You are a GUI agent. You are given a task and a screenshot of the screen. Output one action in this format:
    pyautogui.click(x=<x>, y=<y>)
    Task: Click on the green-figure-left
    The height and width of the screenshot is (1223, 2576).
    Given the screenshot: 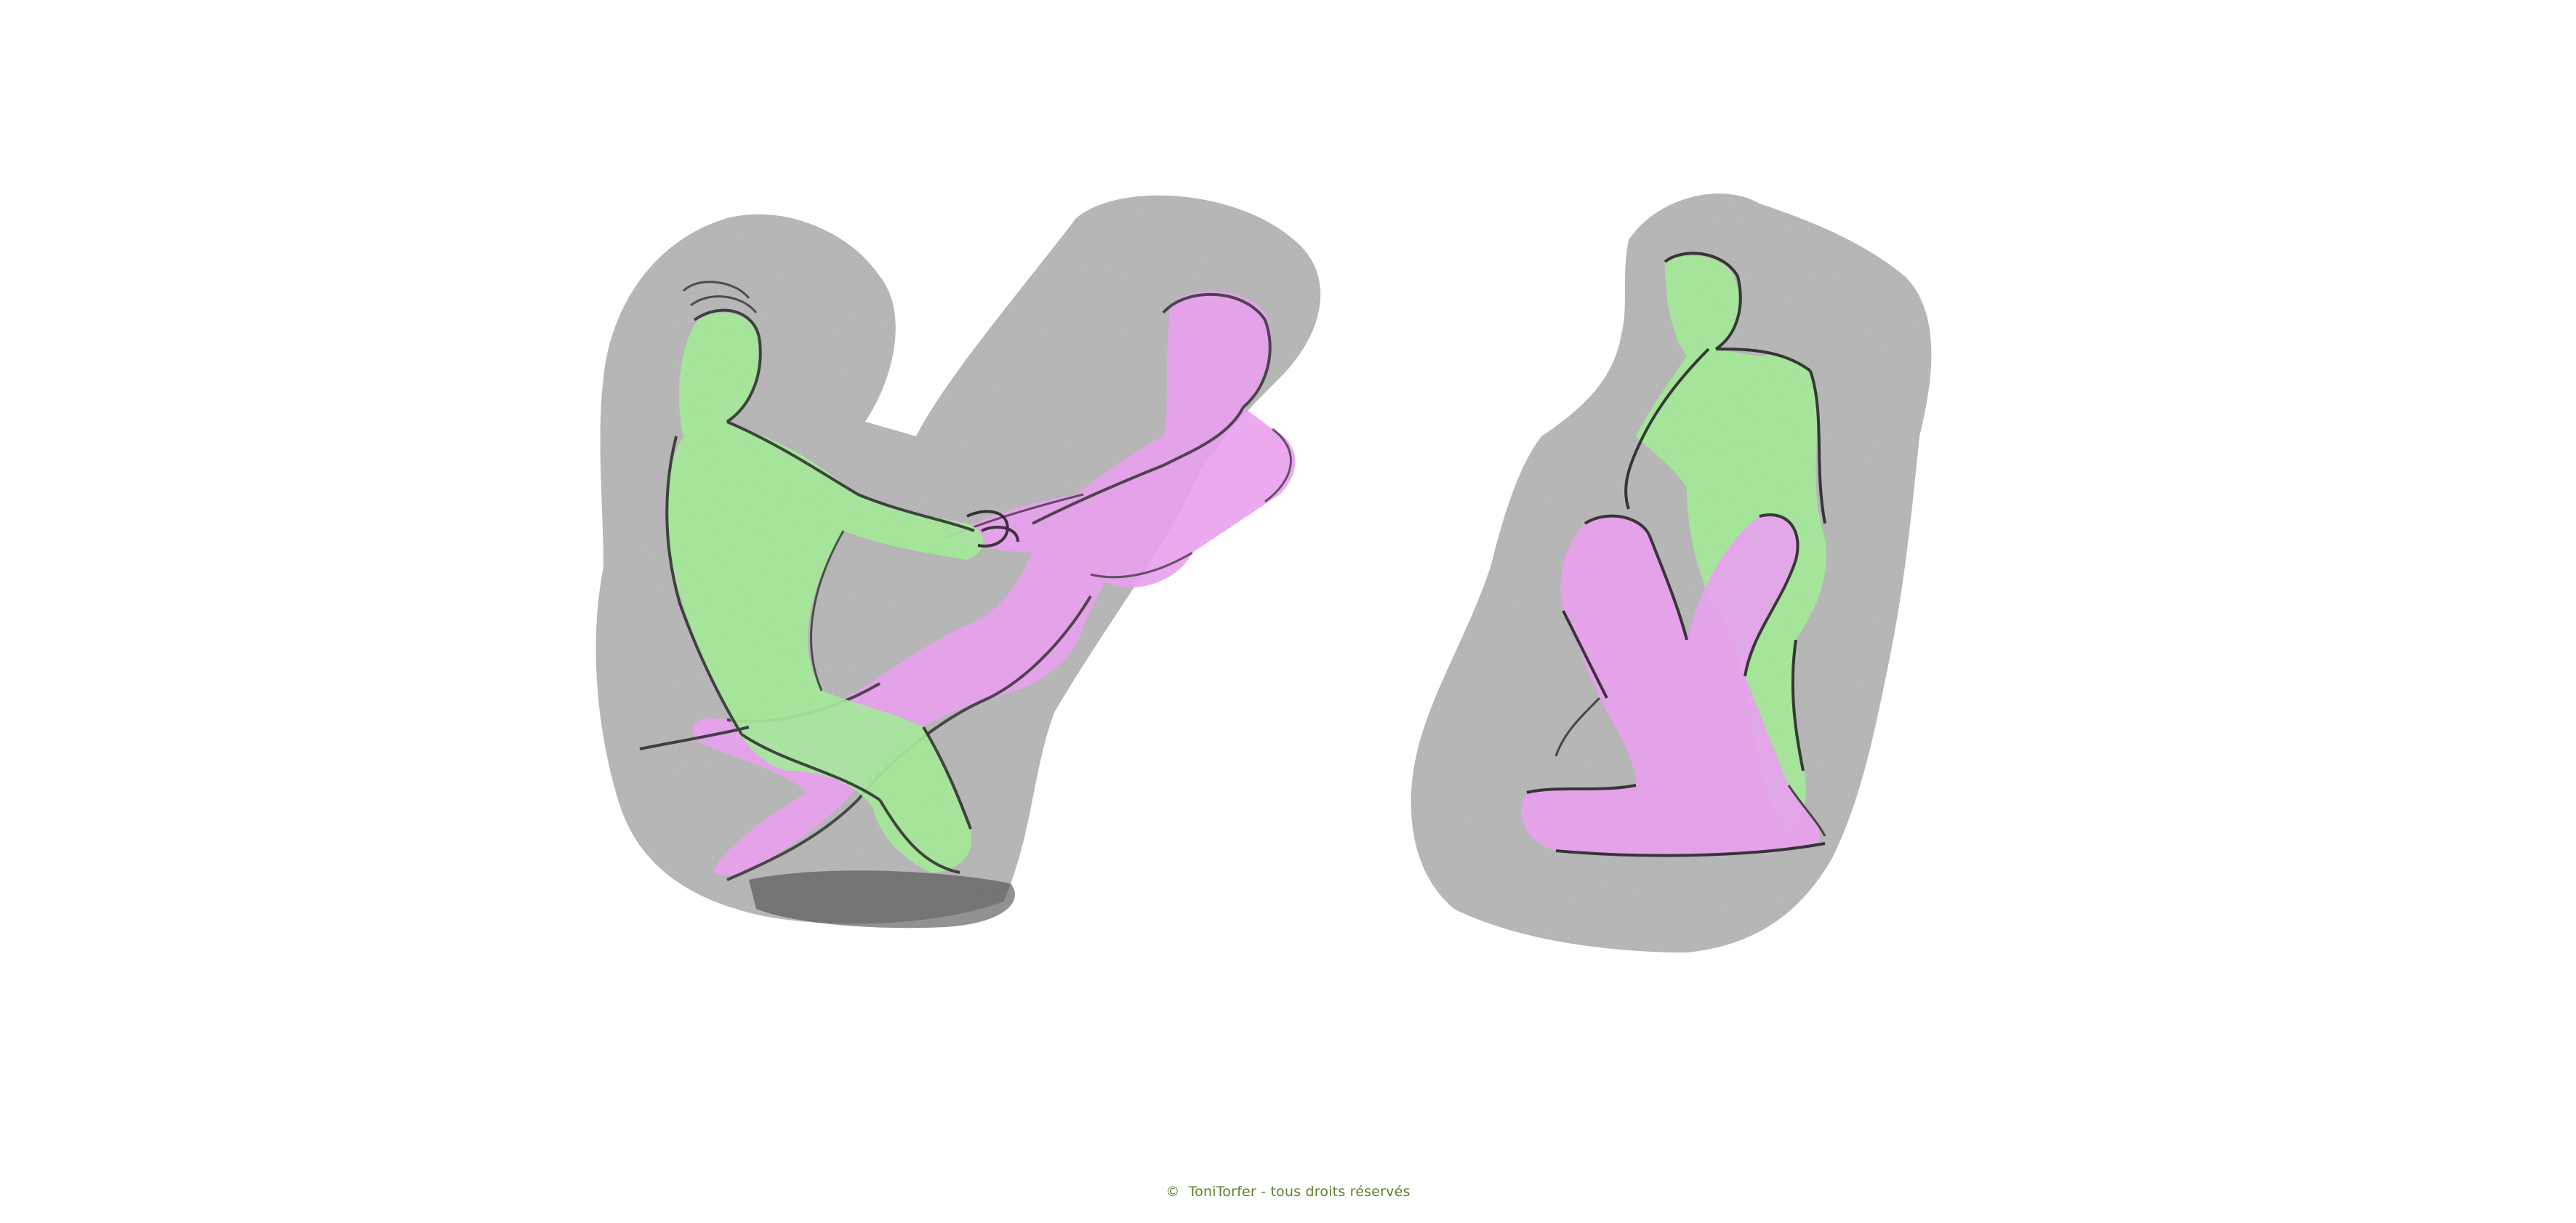 What is the action you would take?
    pyautogui.click(x=812, y=577)
    